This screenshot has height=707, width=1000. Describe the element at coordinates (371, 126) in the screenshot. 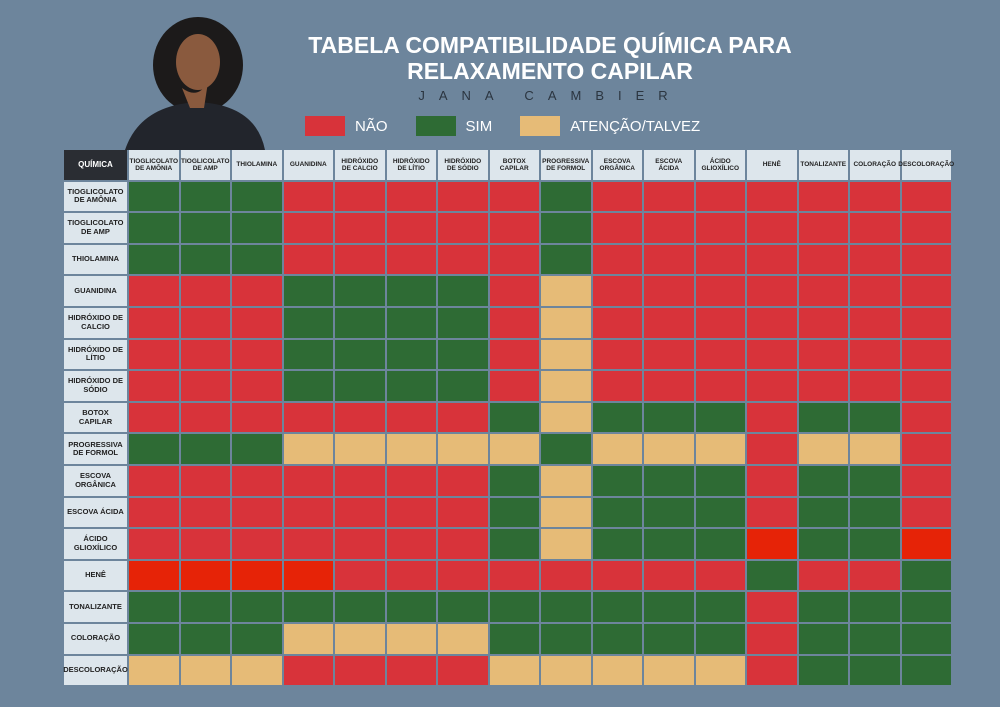

I see `legend-label: NÃO` at that location.